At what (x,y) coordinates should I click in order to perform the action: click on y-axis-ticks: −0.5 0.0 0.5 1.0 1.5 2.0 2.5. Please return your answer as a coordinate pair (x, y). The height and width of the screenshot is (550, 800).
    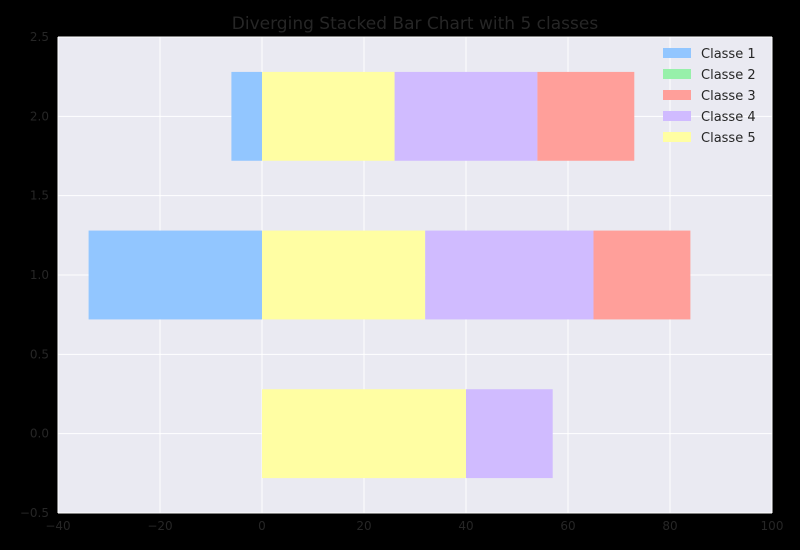
    Looking at the image, I should click on (34, 275).